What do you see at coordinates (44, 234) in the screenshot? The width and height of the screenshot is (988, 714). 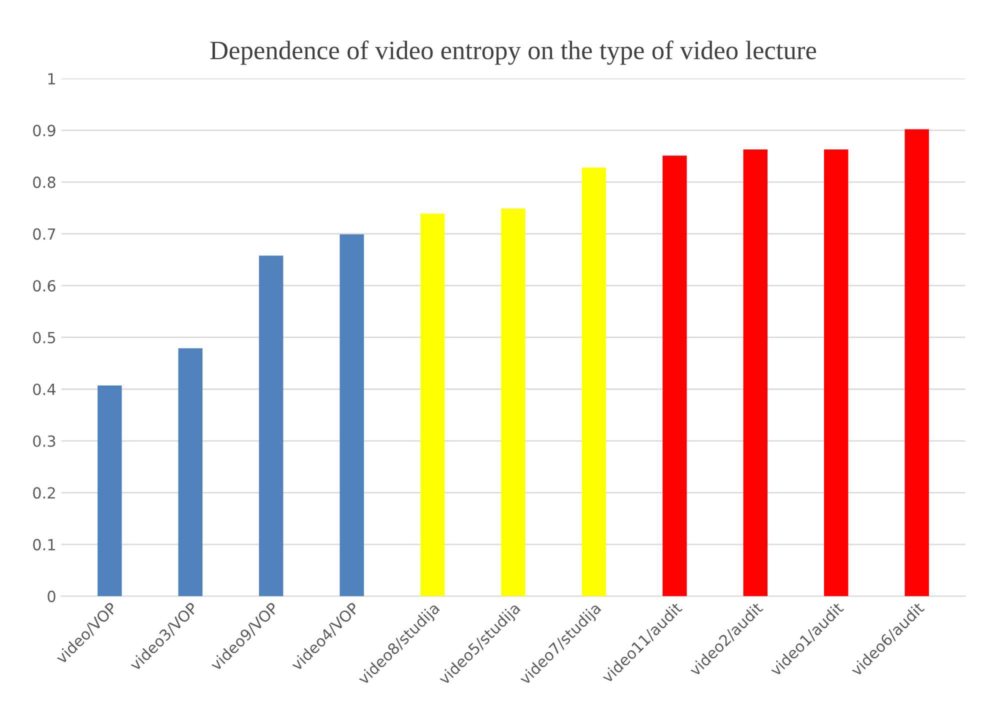 I see `y-tick-label: 0.7` at bounding box center [44, 234].